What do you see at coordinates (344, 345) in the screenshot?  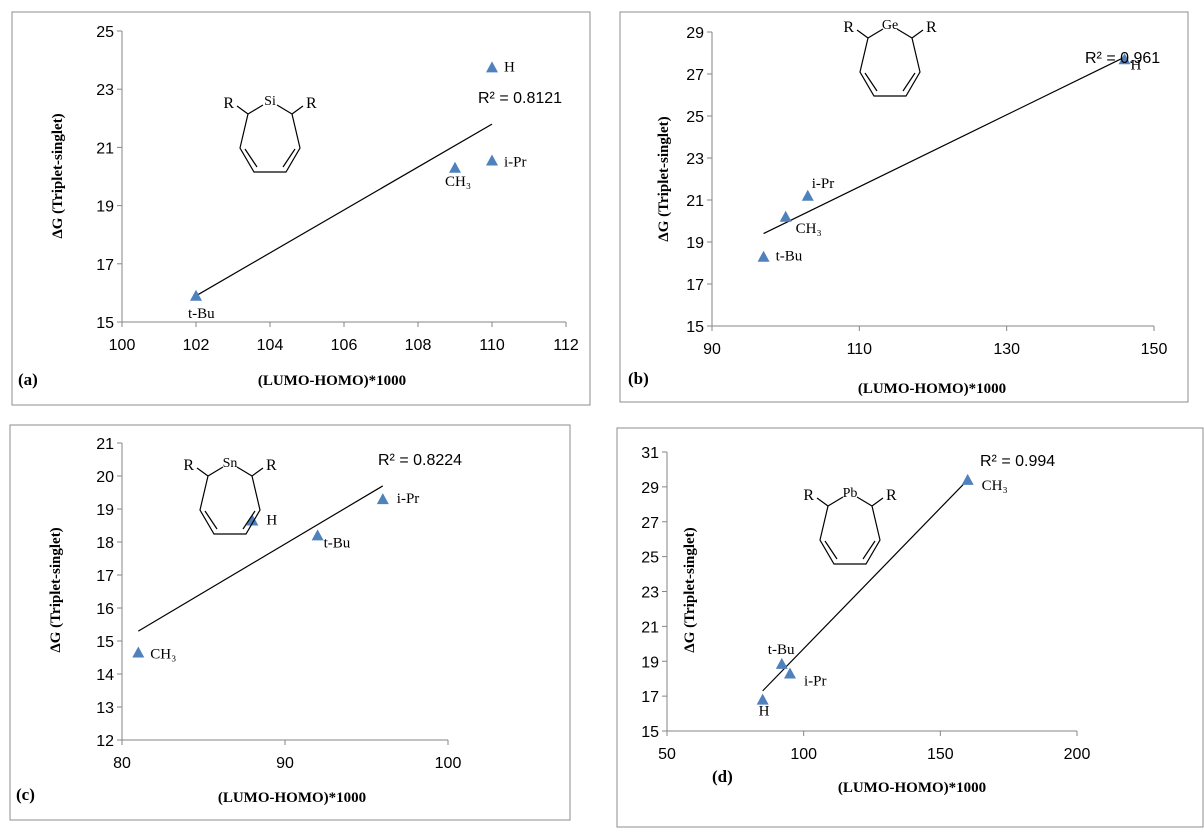 I see `x-tick-label: 106` at bounding box center [344, 345].